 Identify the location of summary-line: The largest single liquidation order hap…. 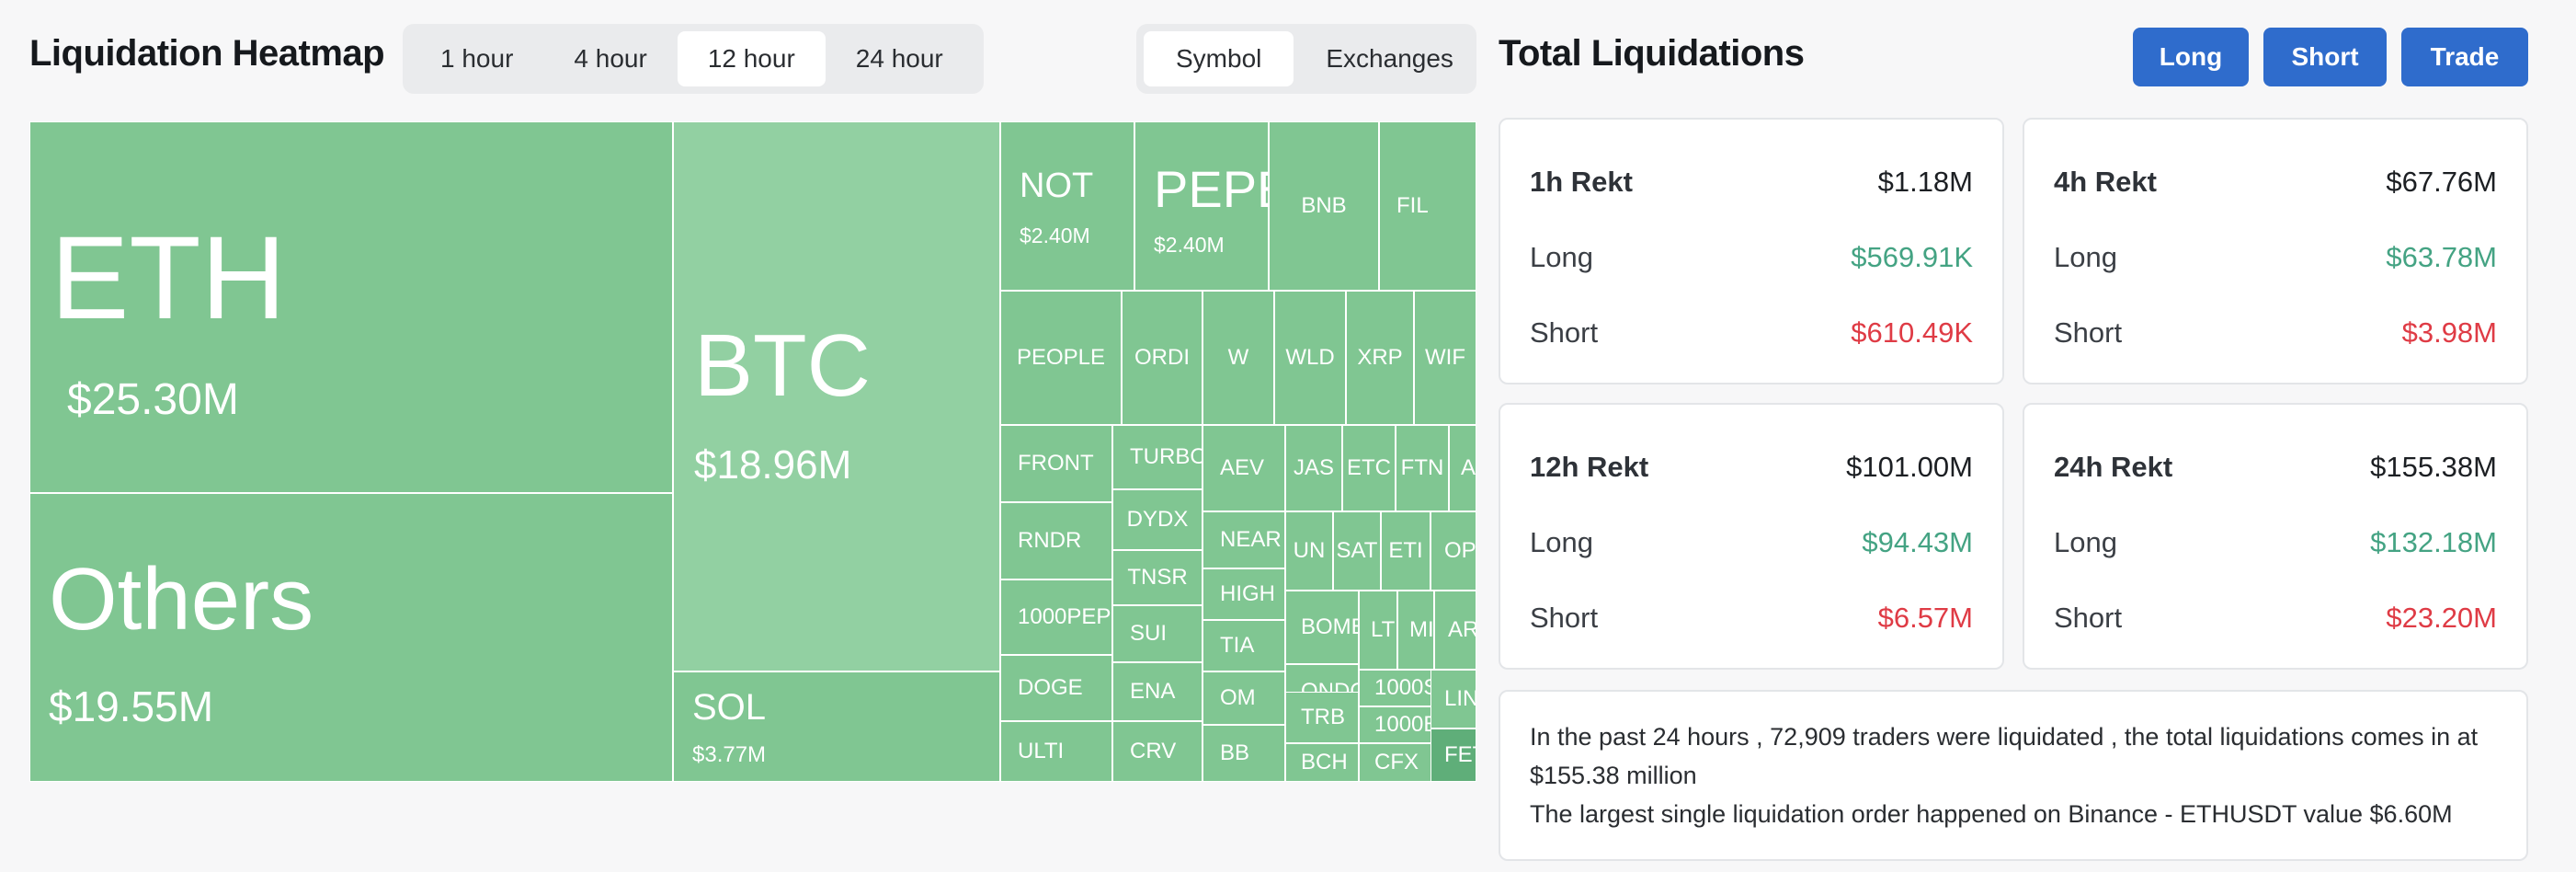
(1991, 814).